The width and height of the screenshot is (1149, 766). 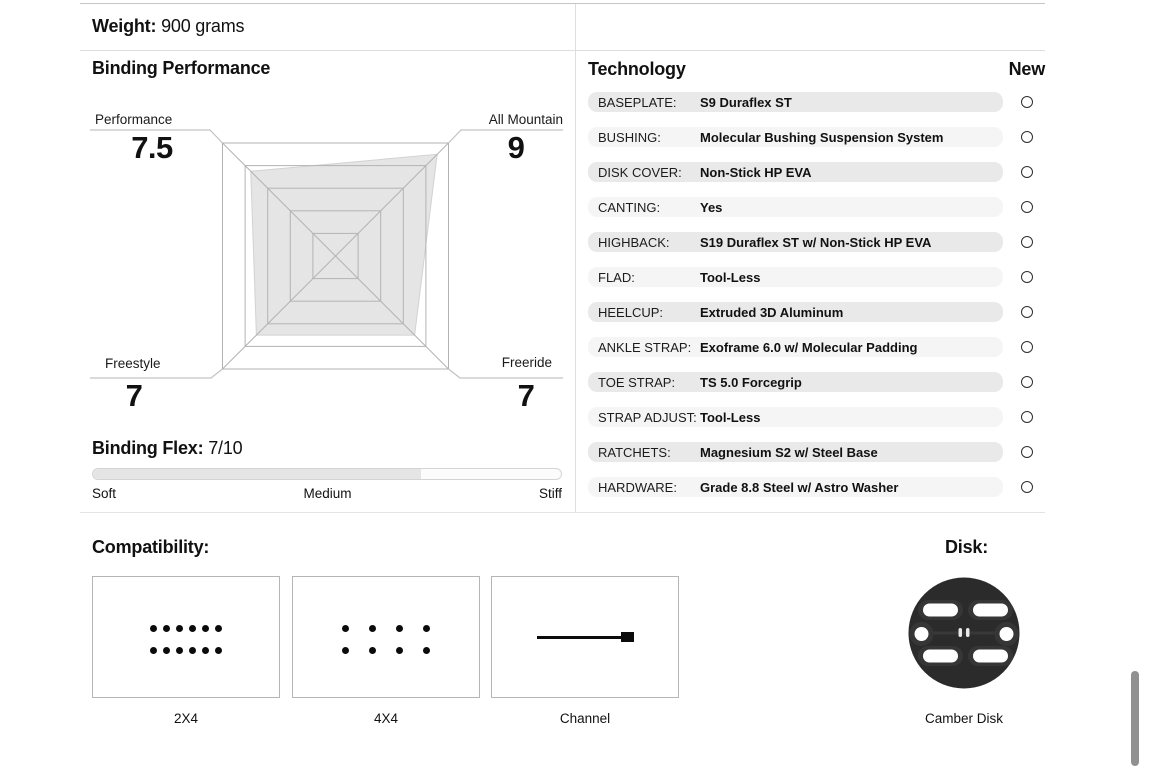 What do you see at coordinates (637, 382) in the screenshot?
I see `tech-spec-label: TOE STRAP:` at bounding box center [637, 382].